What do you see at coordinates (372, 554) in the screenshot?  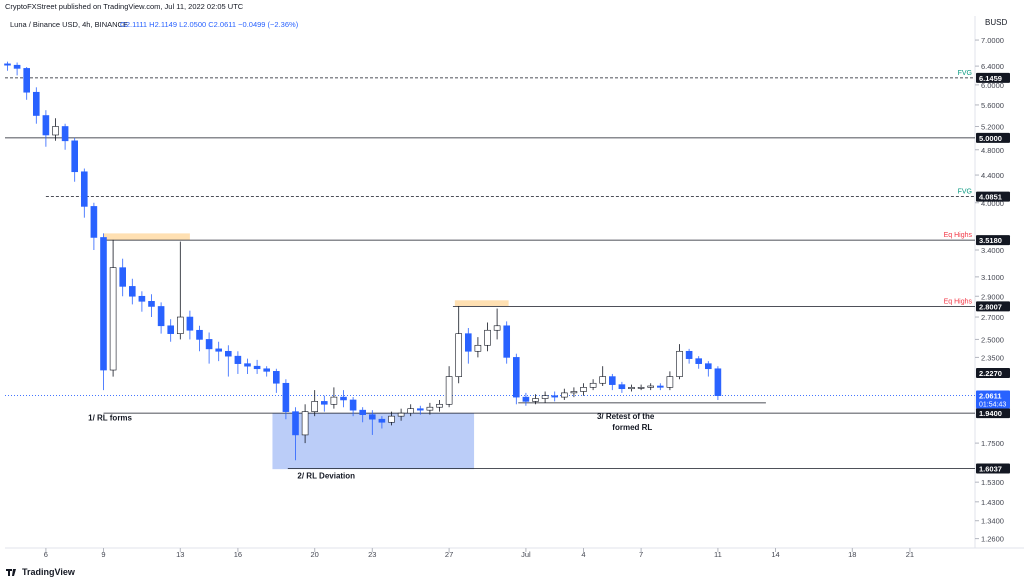 I see `x-tick-label: 23` at bounding box center [372, 554].